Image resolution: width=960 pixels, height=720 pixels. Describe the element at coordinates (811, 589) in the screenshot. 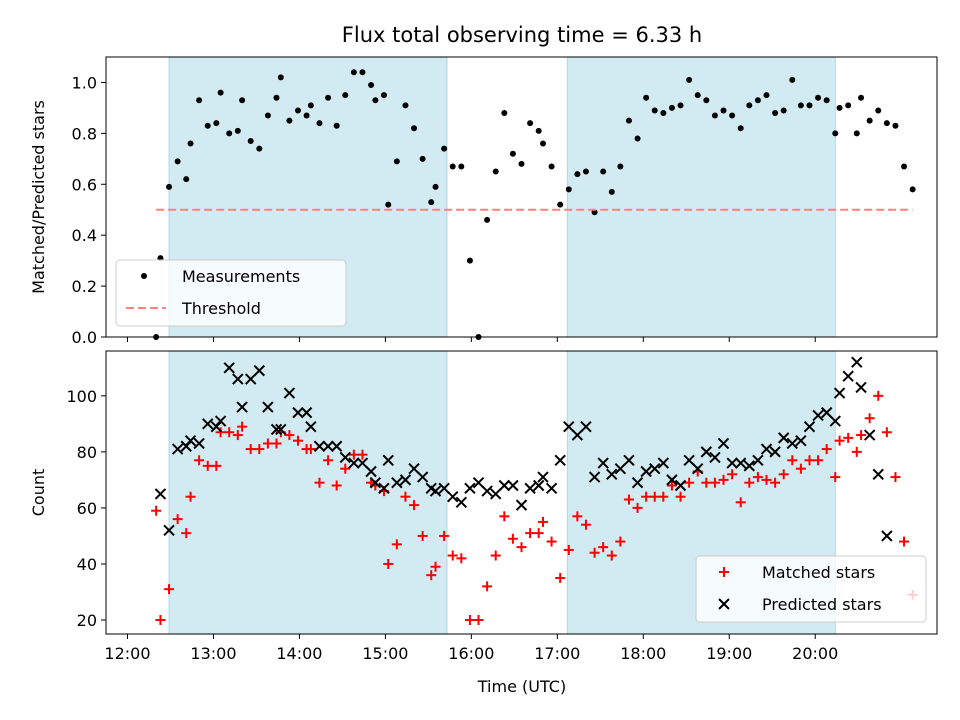

I see `legend-box` at that location.